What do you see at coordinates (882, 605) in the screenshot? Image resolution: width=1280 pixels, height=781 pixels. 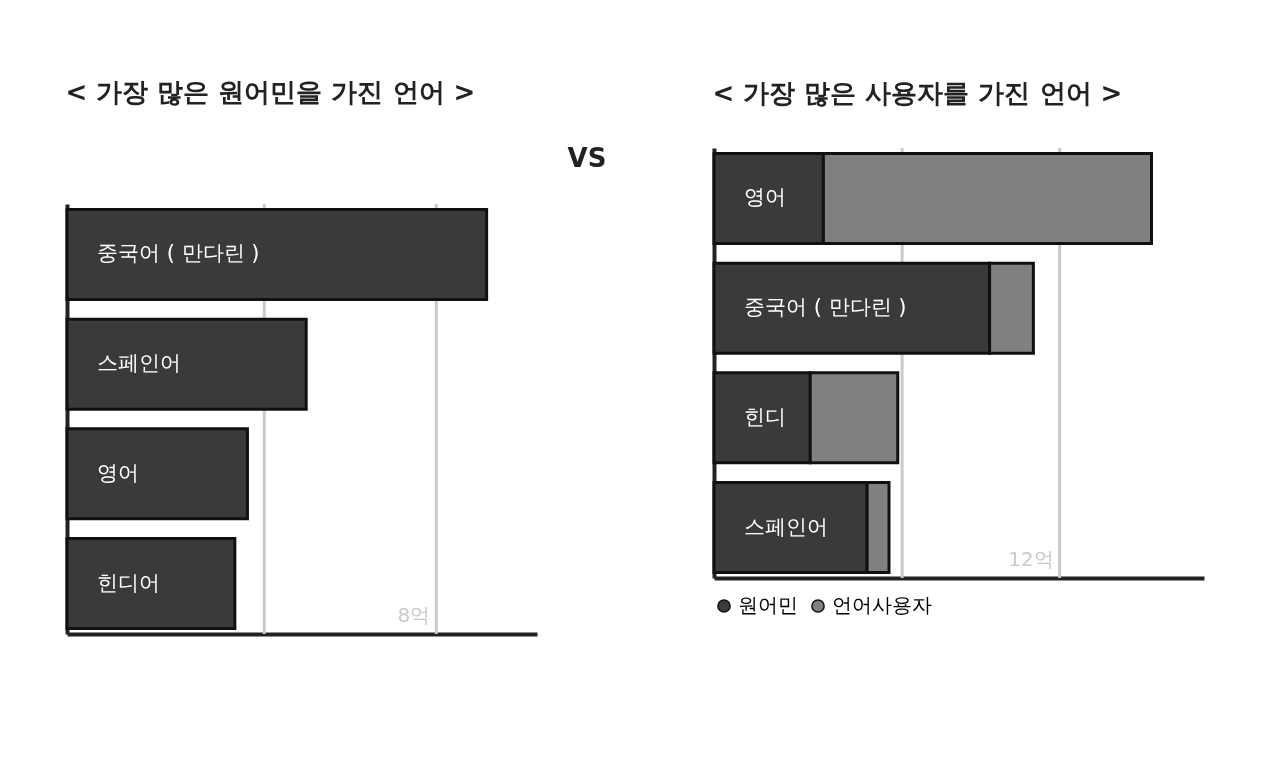 I see `legend-label: 언어사용자` at bounding box center [882, 605].